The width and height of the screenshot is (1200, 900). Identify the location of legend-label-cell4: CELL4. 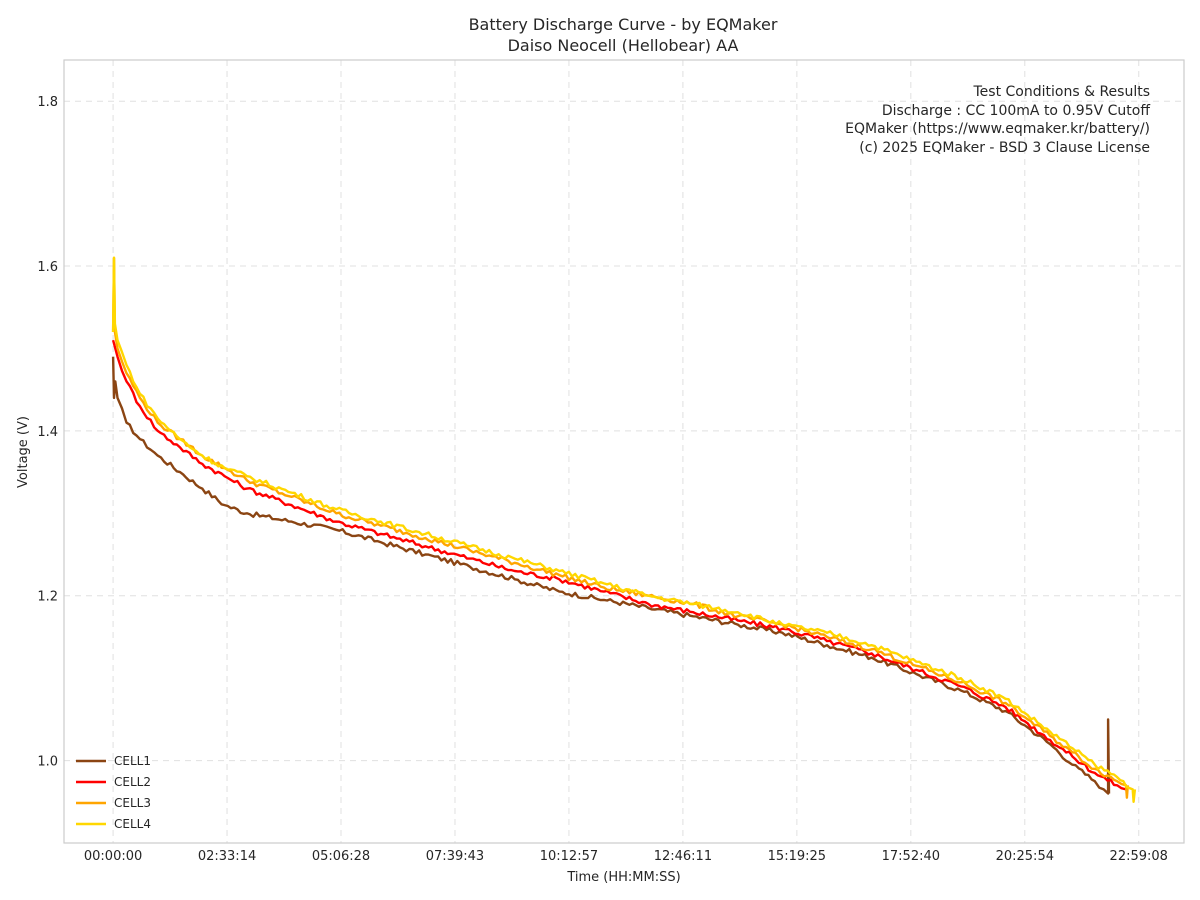
(132, 824).